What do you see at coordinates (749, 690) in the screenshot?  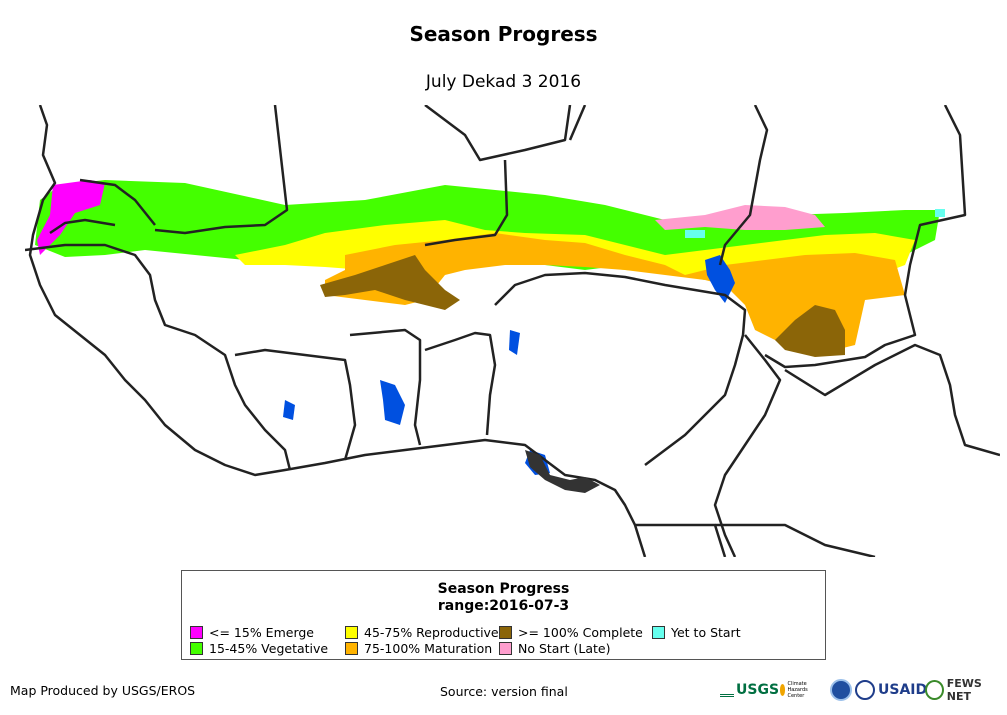 I see `usgs-logo: USGS` at bounding box center [749, 690].